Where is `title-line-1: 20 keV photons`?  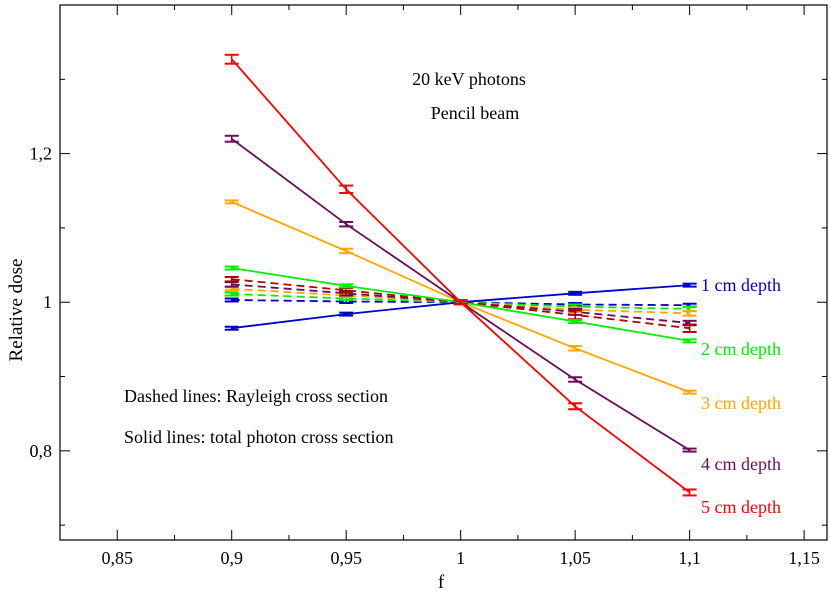 title-line-1: 20 keV photons is located at coordinates (469, 79).